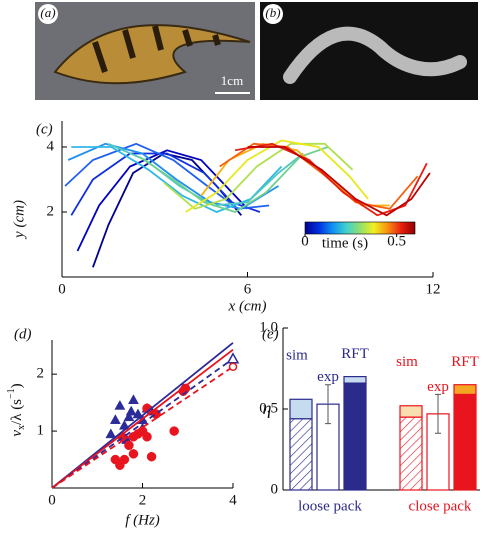  I want to click on y-axis-label-part: /λ (s, so click(17, 412).